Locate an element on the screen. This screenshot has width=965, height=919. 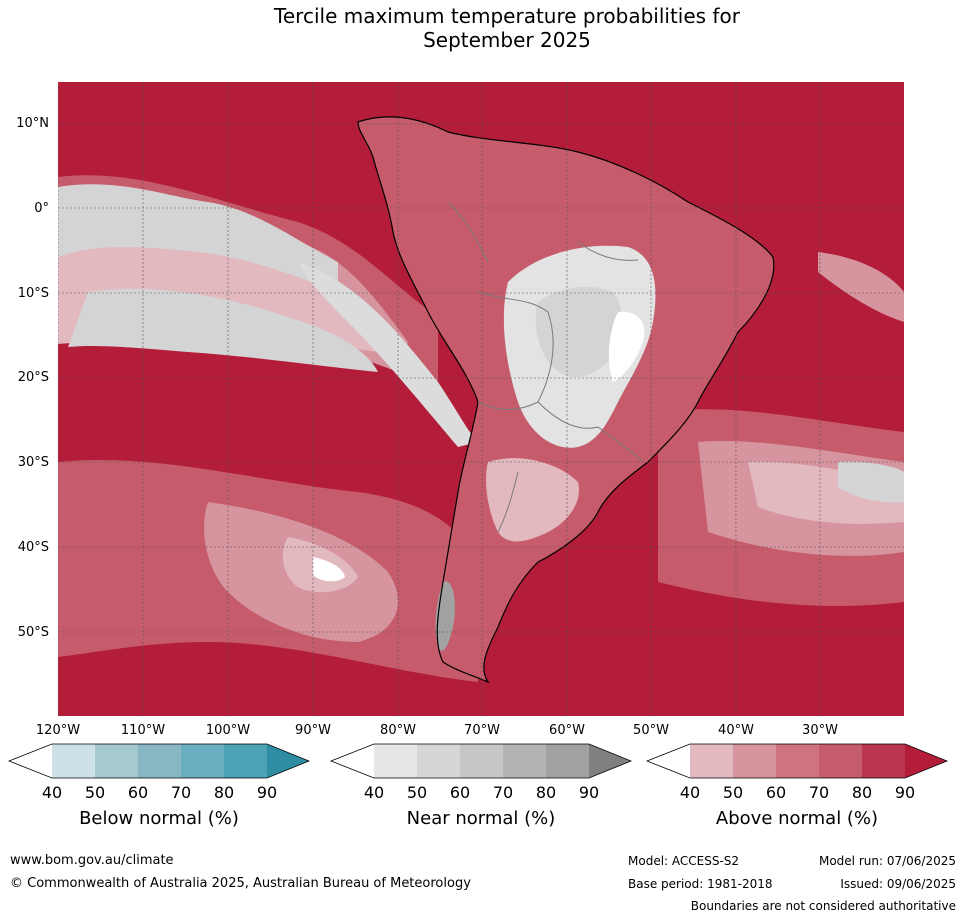
near-normal-tick-70: 70 is located at coordinates (503, 792).